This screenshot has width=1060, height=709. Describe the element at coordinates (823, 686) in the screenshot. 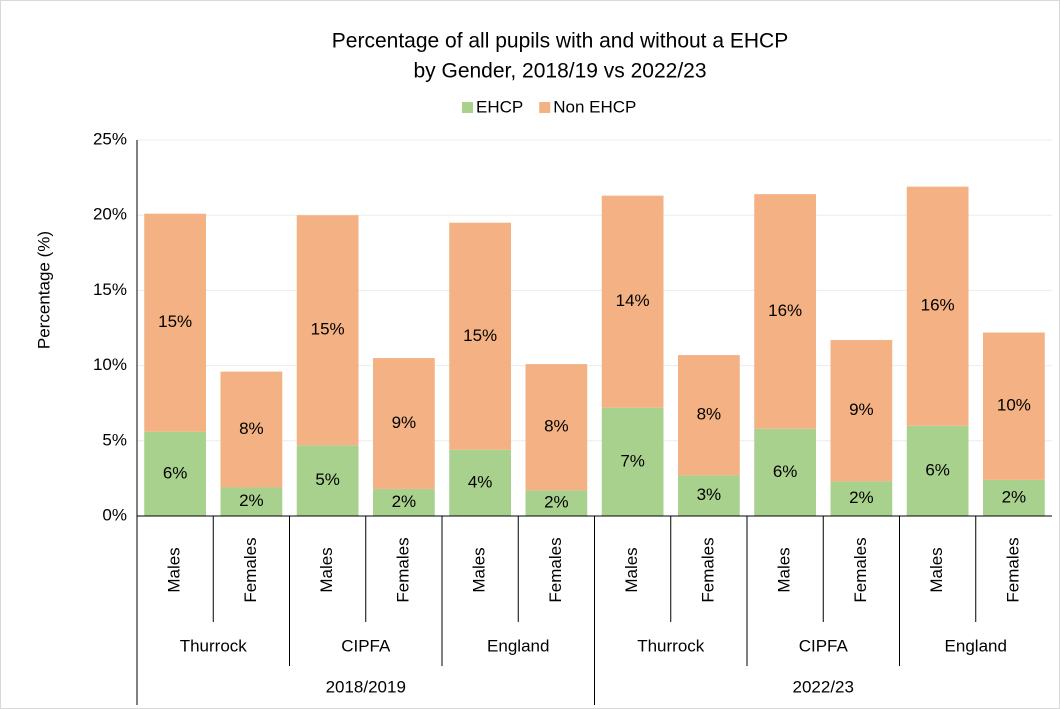

I see `supergroup-label: 2022/23` at that location.